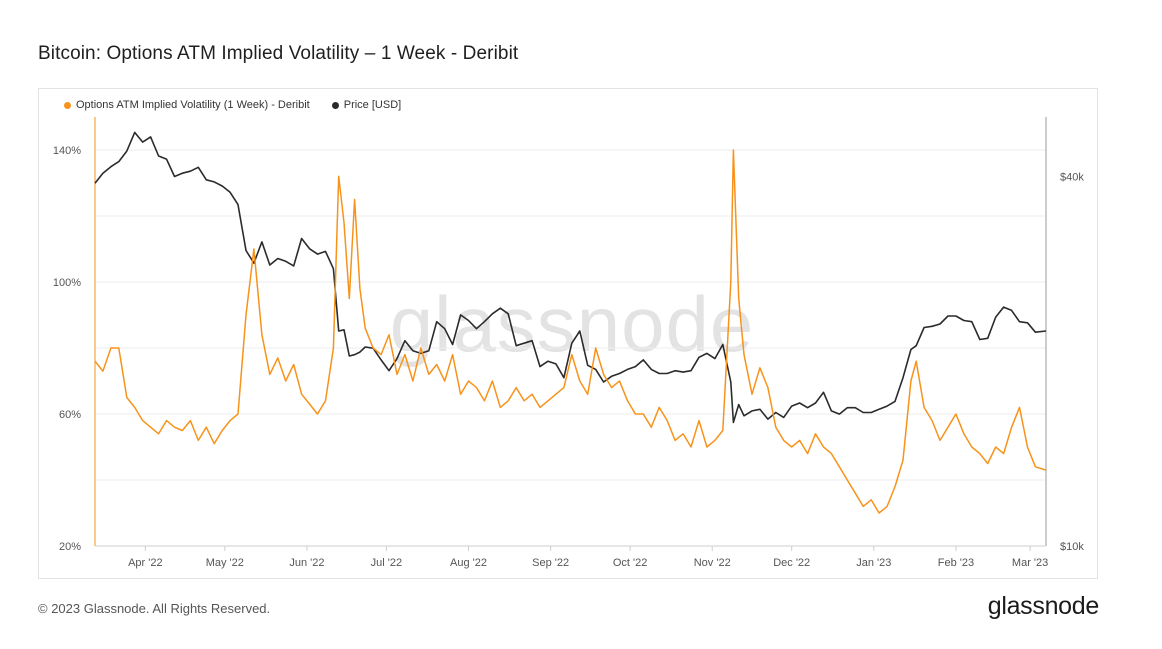  Describe the element at coordinates (1064, 335) in the screenshot. I see `y-axis-right: $10k $40k` at that location.